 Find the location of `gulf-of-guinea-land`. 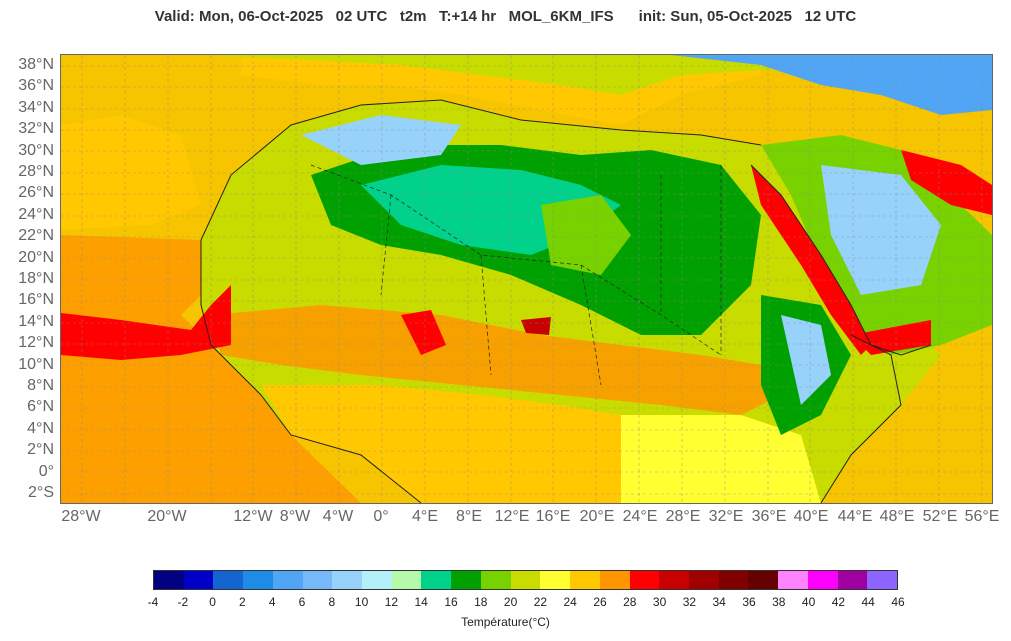

gulf-of-guinea-land is located at coordinates (461, 444).